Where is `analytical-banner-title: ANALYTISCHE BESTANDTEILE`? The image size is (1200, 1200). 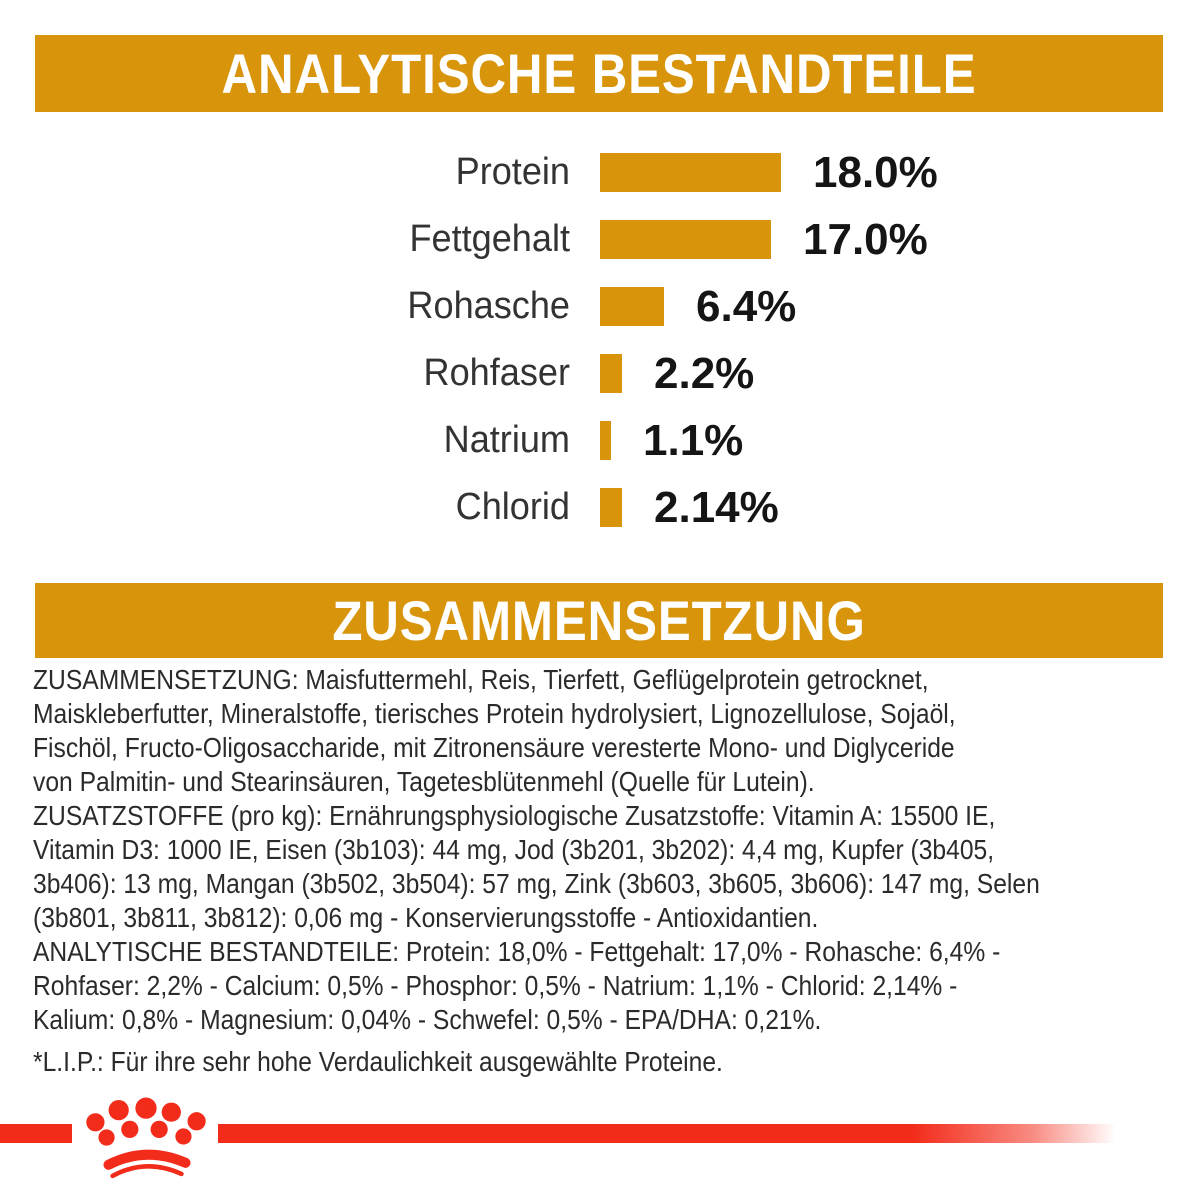 analytical-banner-title: ANALYTISCHE BESTANDTEILE is located at coordinates (599, 73).